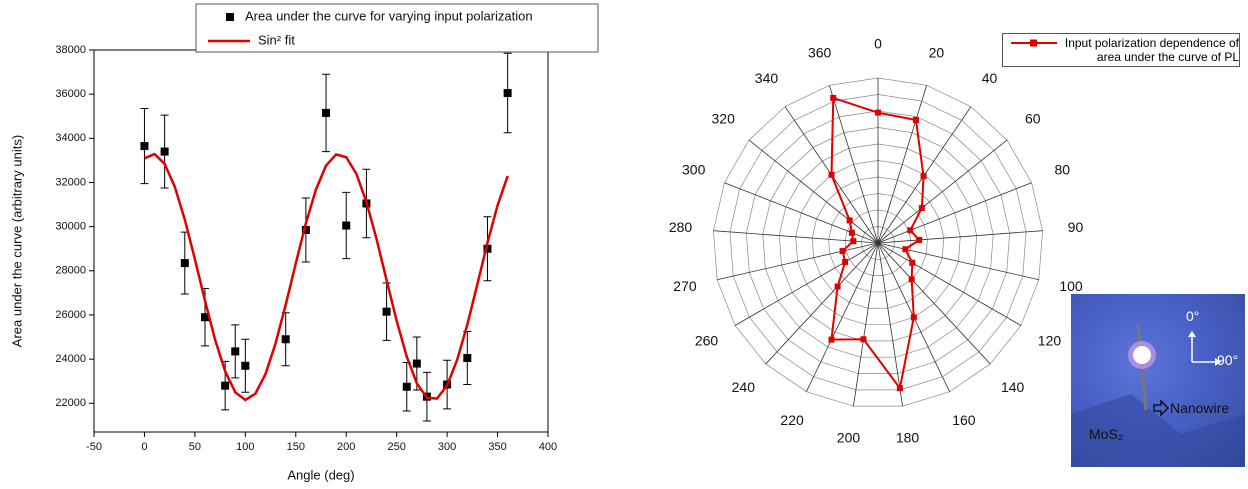  What do you see at coordinates (1200, 408) in the screenshot?
I see `annotation: Nanowire` at bounding box center [1200, 408].